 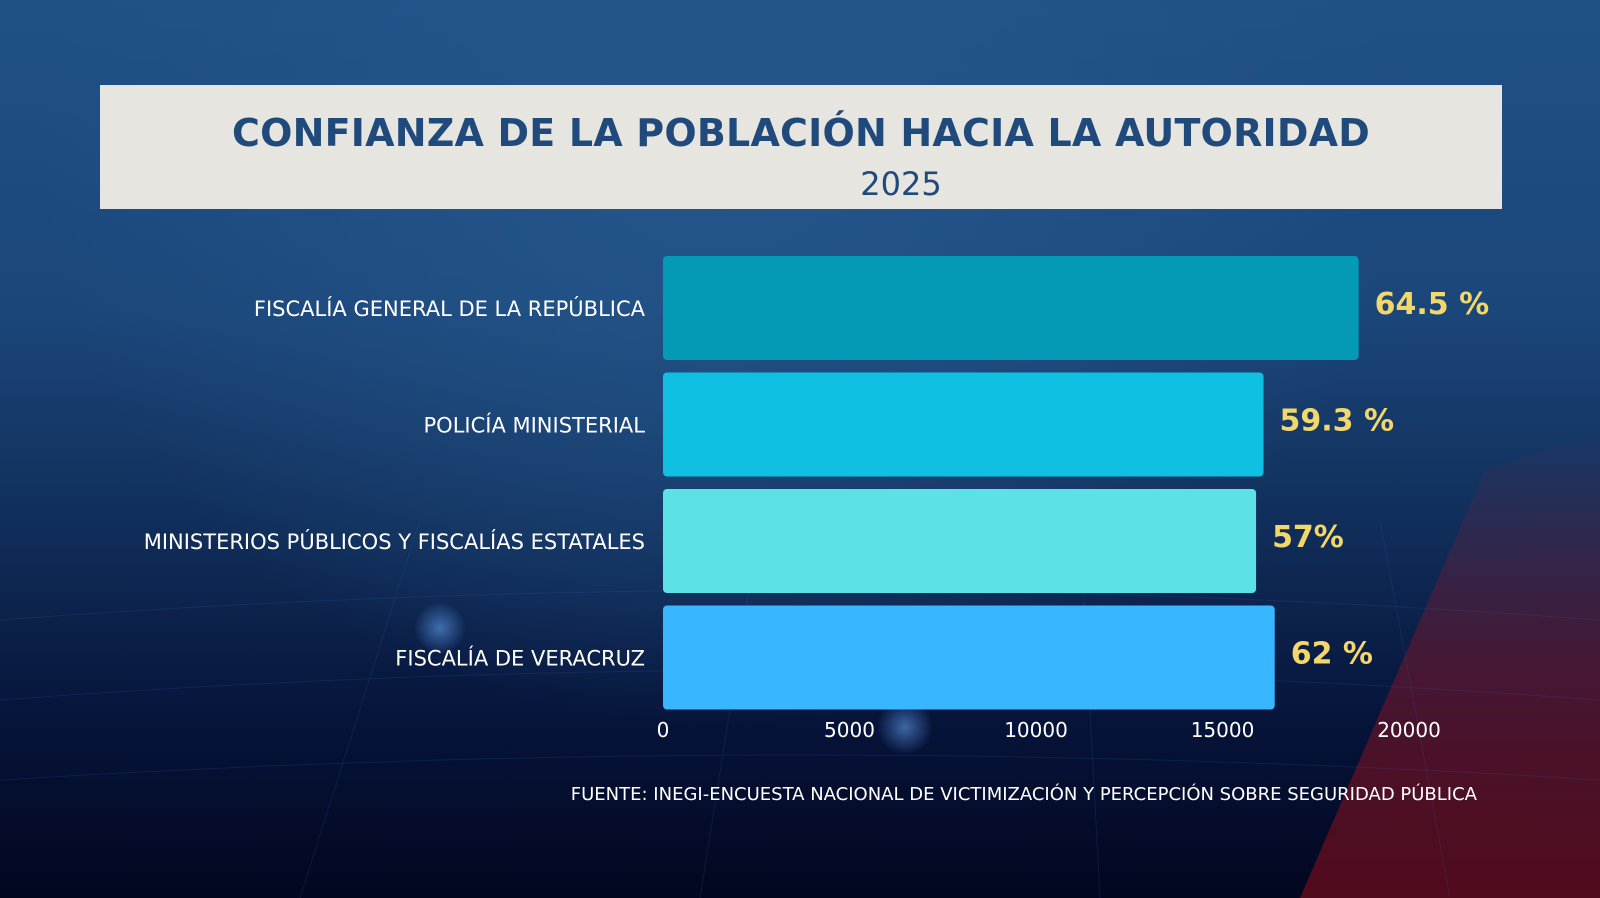 I want to click on chart-subtitle: 2025, so click(x=901, y=184).